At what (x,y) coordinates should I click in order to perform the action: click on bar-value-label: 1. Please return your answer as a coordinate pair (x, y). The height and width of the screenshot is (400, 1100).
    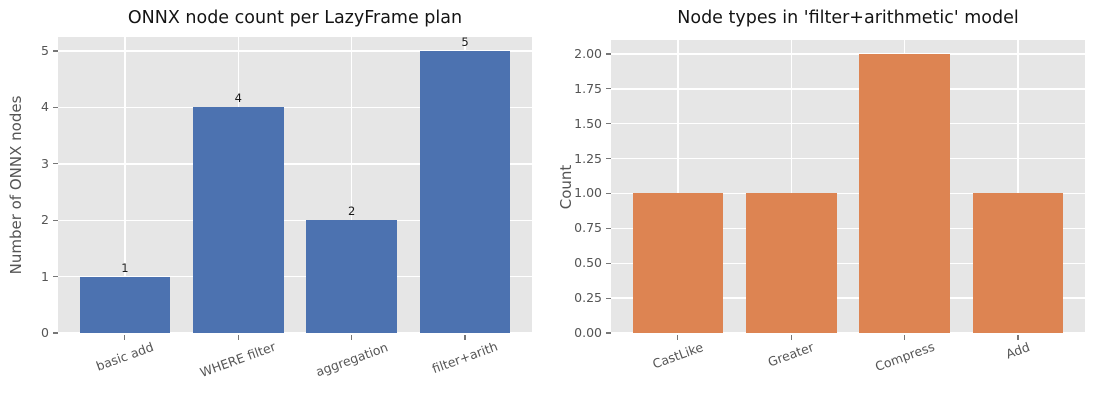
    Looking at the image, I should click on (125, 267).